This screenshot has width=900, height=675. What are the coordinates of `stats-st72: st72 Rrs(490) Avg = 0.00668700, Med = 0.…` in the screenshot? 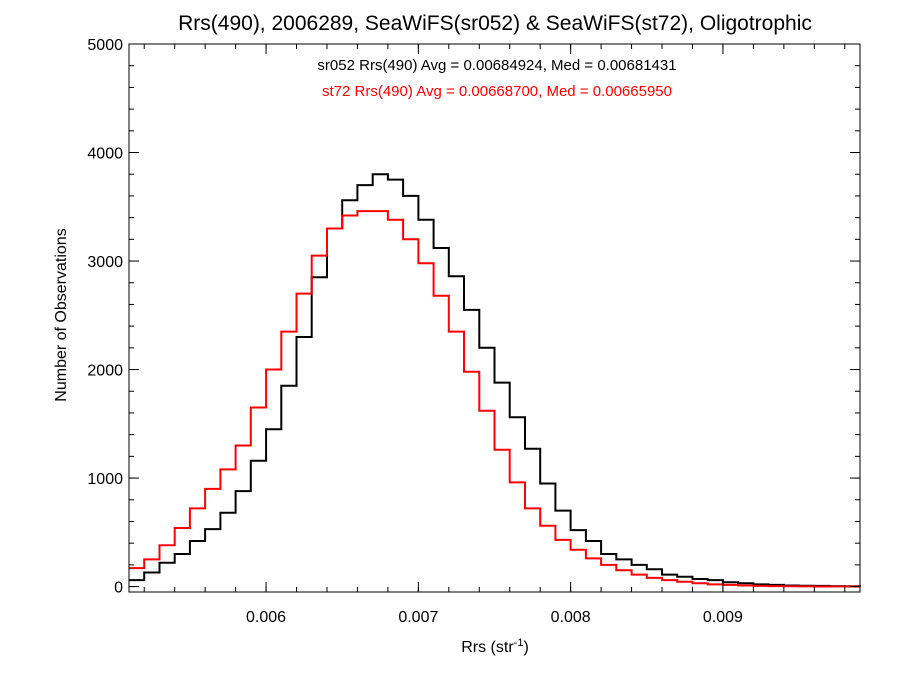 It's located at (497, 91).